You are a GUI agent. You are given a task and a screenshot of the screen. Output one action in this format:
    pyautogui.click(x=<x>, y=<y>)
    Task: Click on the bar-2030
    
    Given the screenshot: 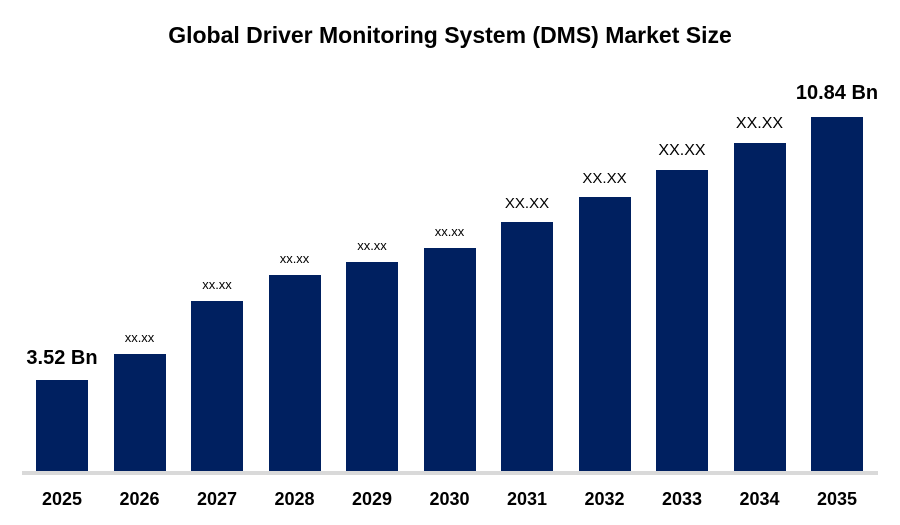 What is the action you would take?
    pyautogui.click(x=449, y=359)
    